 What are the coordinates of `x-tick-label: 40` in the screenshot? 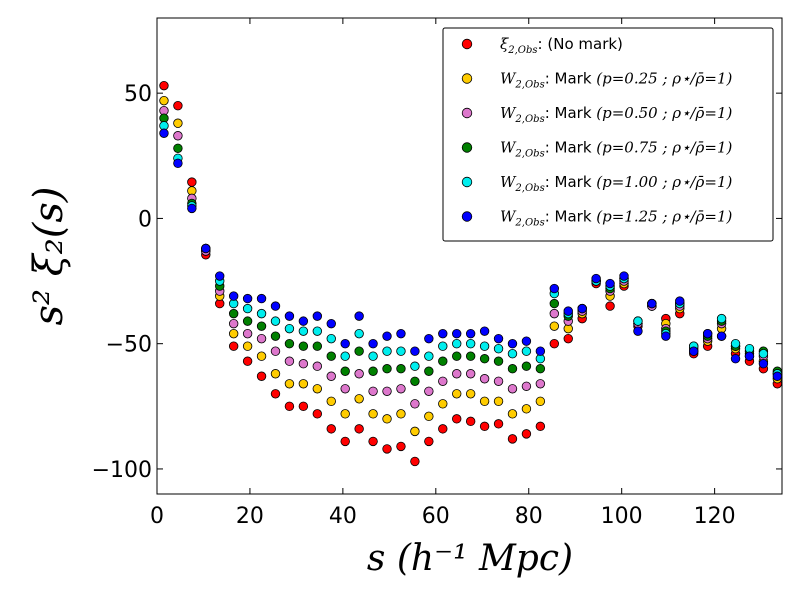 It's located at (343, 516).